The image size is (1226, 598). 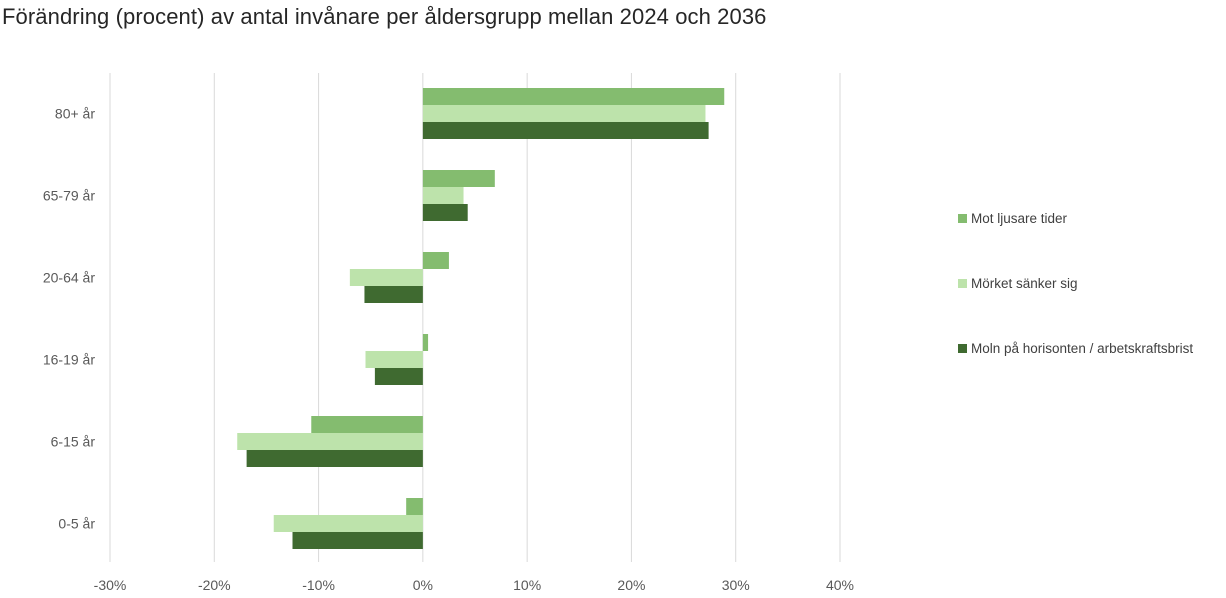 I want to click on category-label: 0-5 år, so click(x=76, y=524).